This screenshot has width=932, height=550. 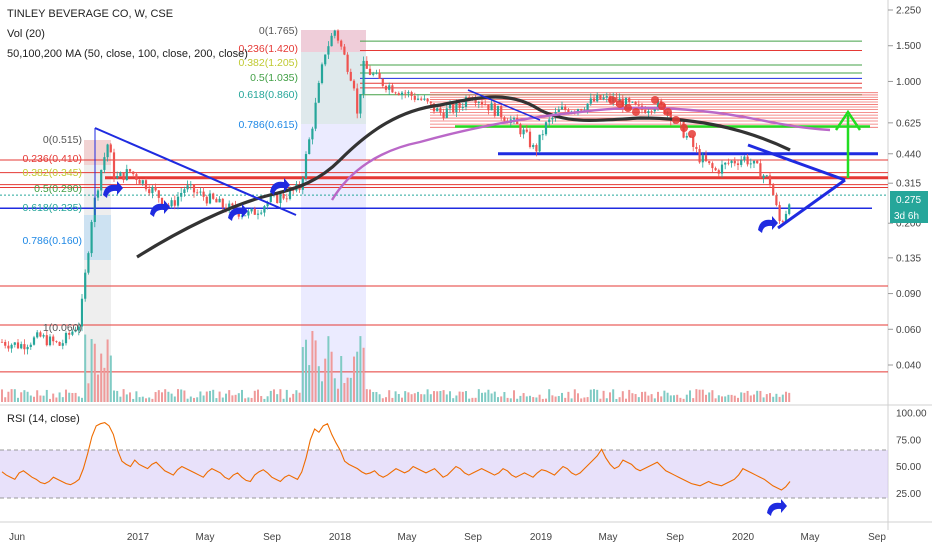 What do you see at coordinates (504, 105) in the screenshot?
I see `minor-trend-line` at bounding box center [504, 105].